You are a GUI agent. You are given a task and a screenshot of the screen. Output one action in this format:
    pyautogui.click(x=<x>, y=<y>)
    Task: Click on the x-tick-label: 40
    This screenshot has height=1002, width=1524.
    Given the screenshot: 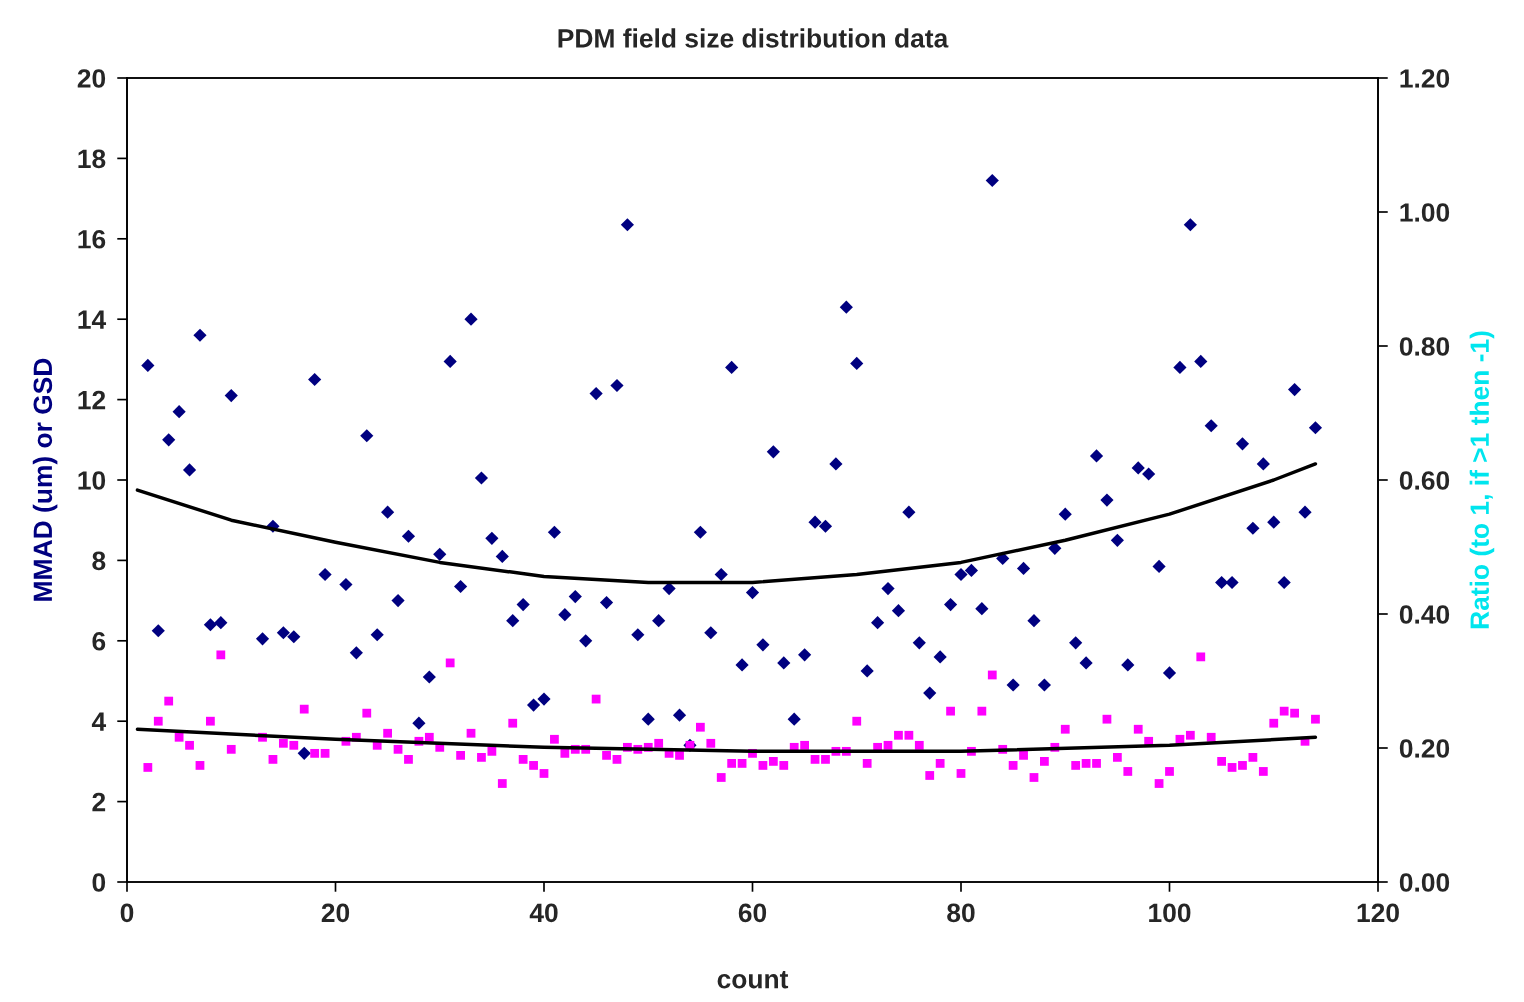 What is the action you would take?
    pyautogui.click(x=543, y=913)
    